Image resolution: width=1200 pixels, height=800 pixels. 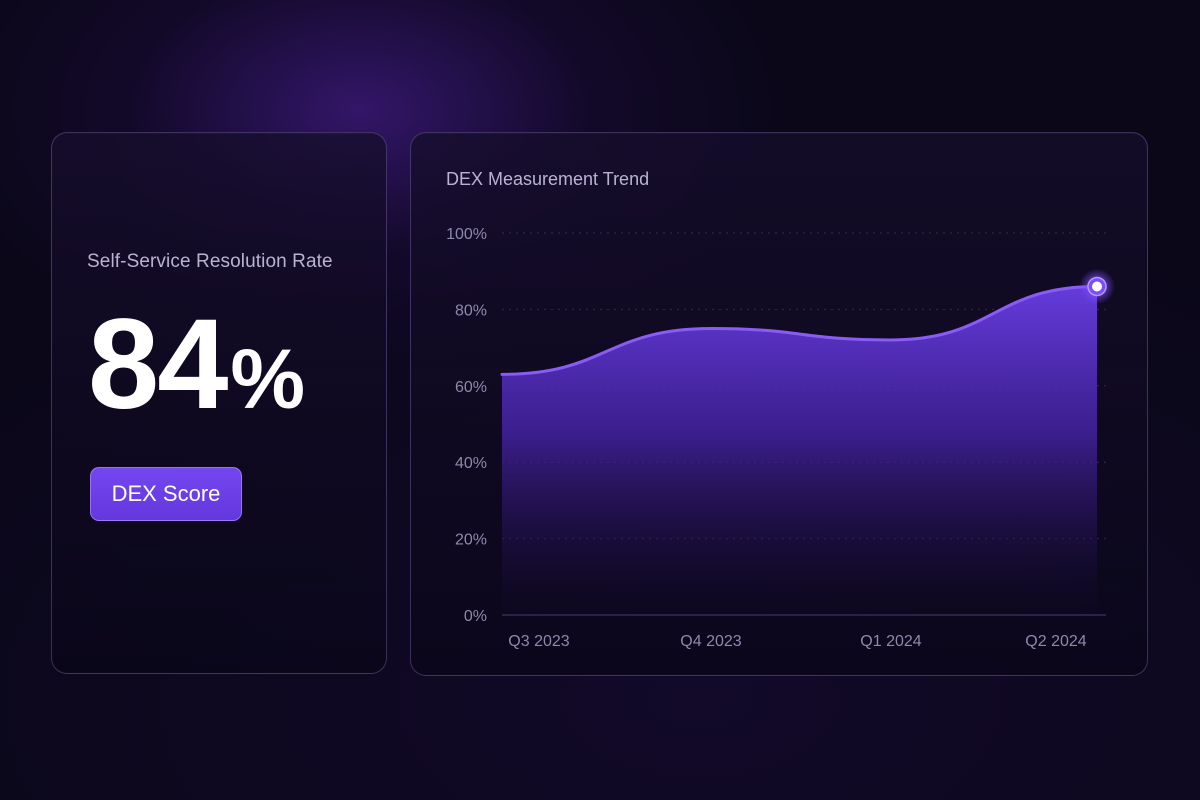 I want to click on latest-point-marker, so click(x=1097, y=286).